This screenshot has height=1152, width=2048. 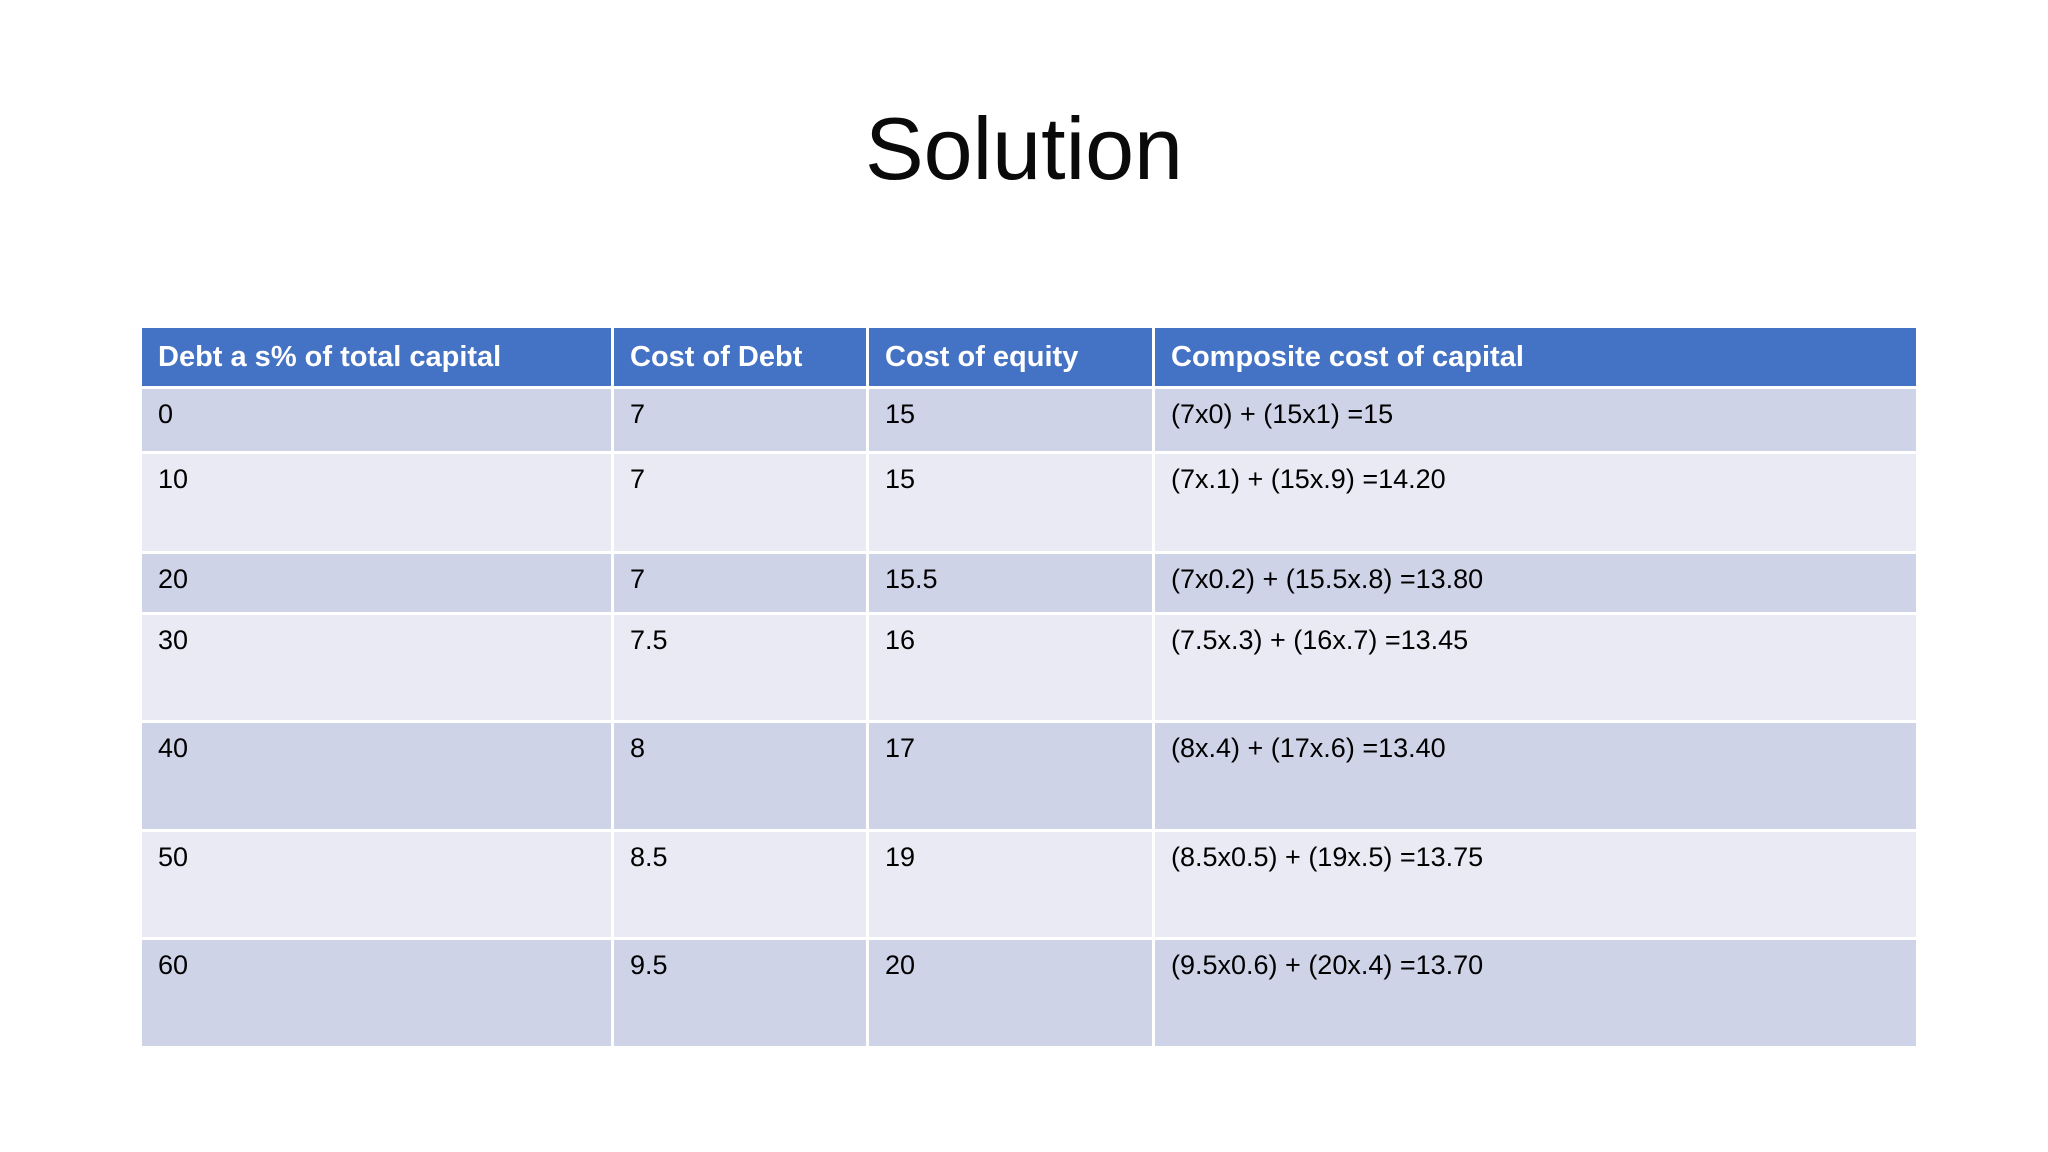 I want to click on table-cell: 40, so click(x=376, y=776).